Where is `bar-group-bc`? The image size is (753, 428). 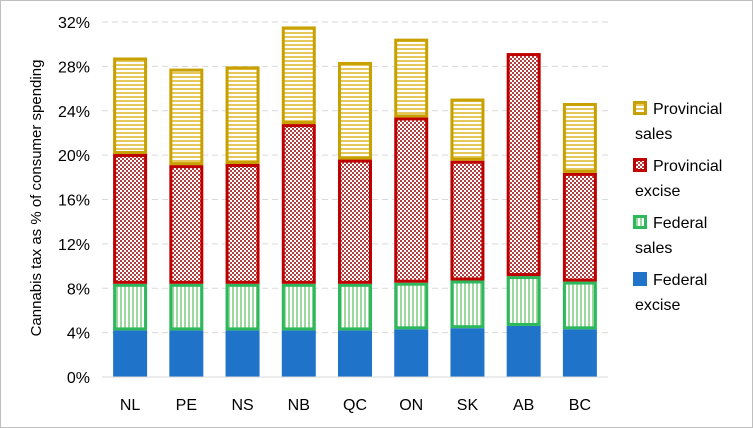
bar-group-bc is located at coordinates (579, 239).